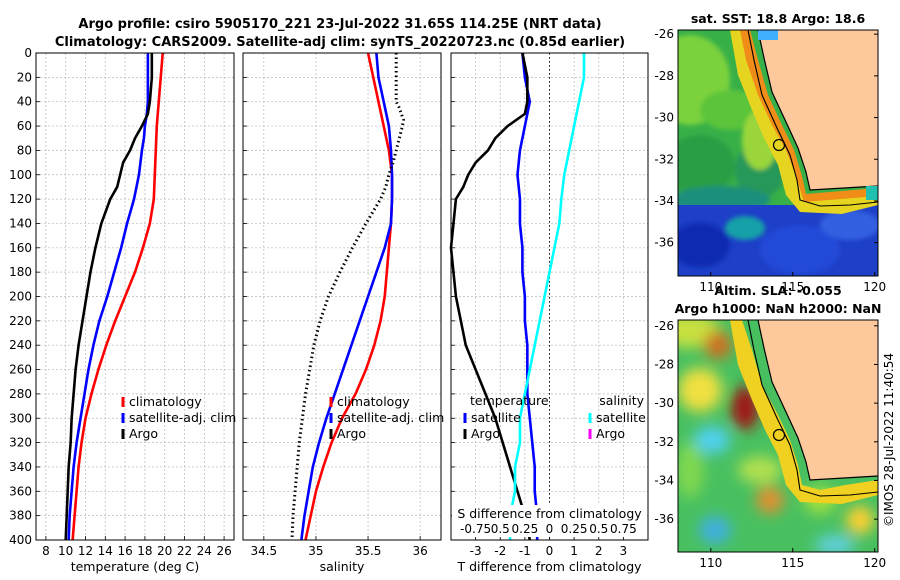  What do you see at coordinates (46, 551) in the screenshot?
I see `x-tick-label: 8` at bounding box center [46, 551].